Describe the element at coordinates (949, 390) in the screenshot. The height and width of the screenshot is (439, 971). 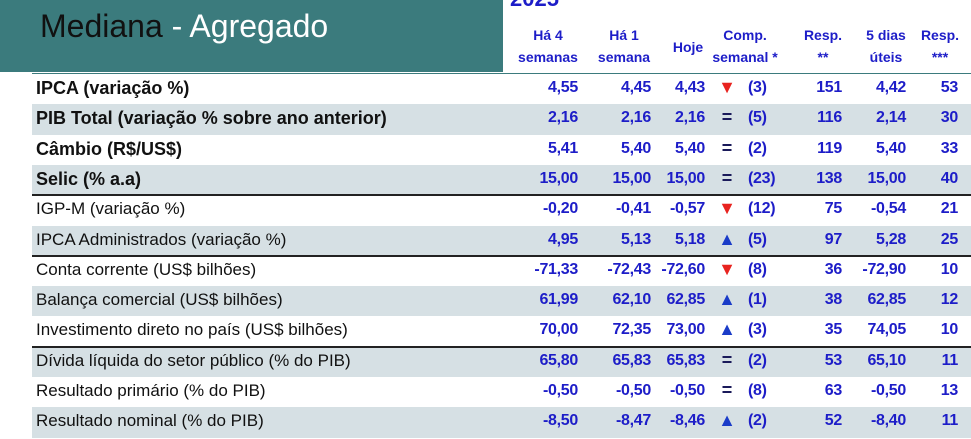
I see `resp3-cell: 13` at that location.